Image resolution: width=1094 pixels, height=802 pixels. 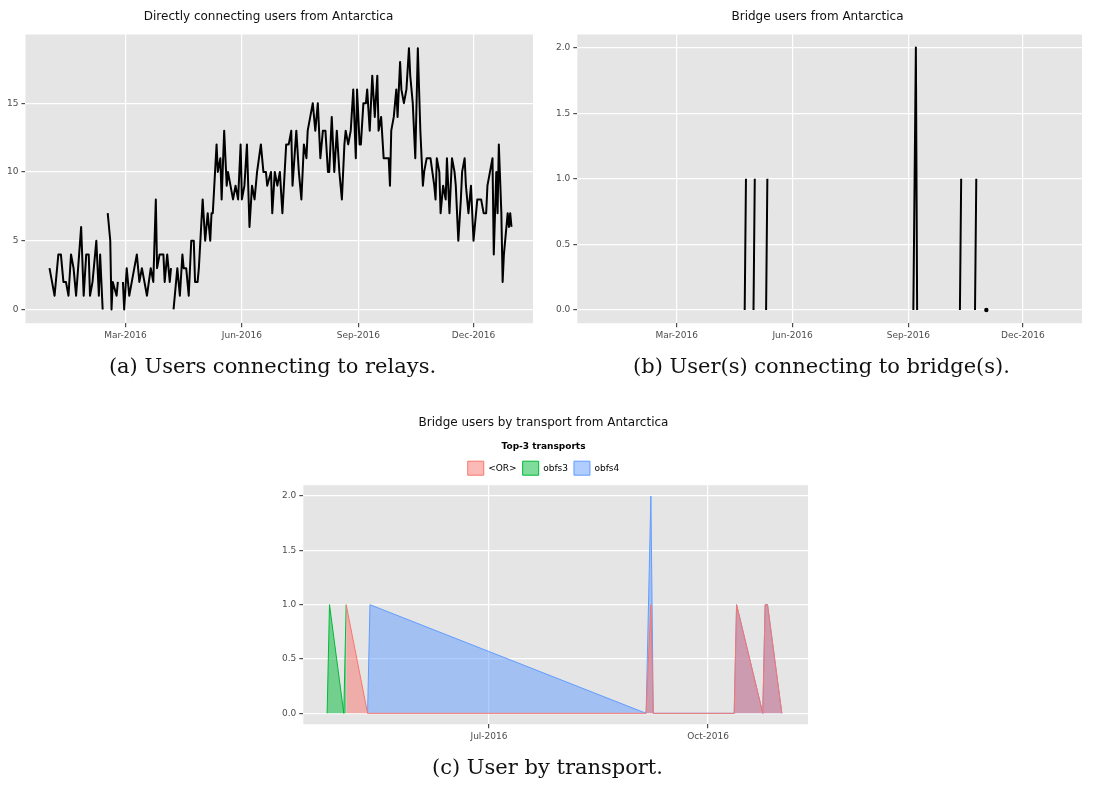 What do you see at coordinates (708, 735) in the screenshot?
I see `x-tick-label: Oct-2016` at bounding box center [708, 735].